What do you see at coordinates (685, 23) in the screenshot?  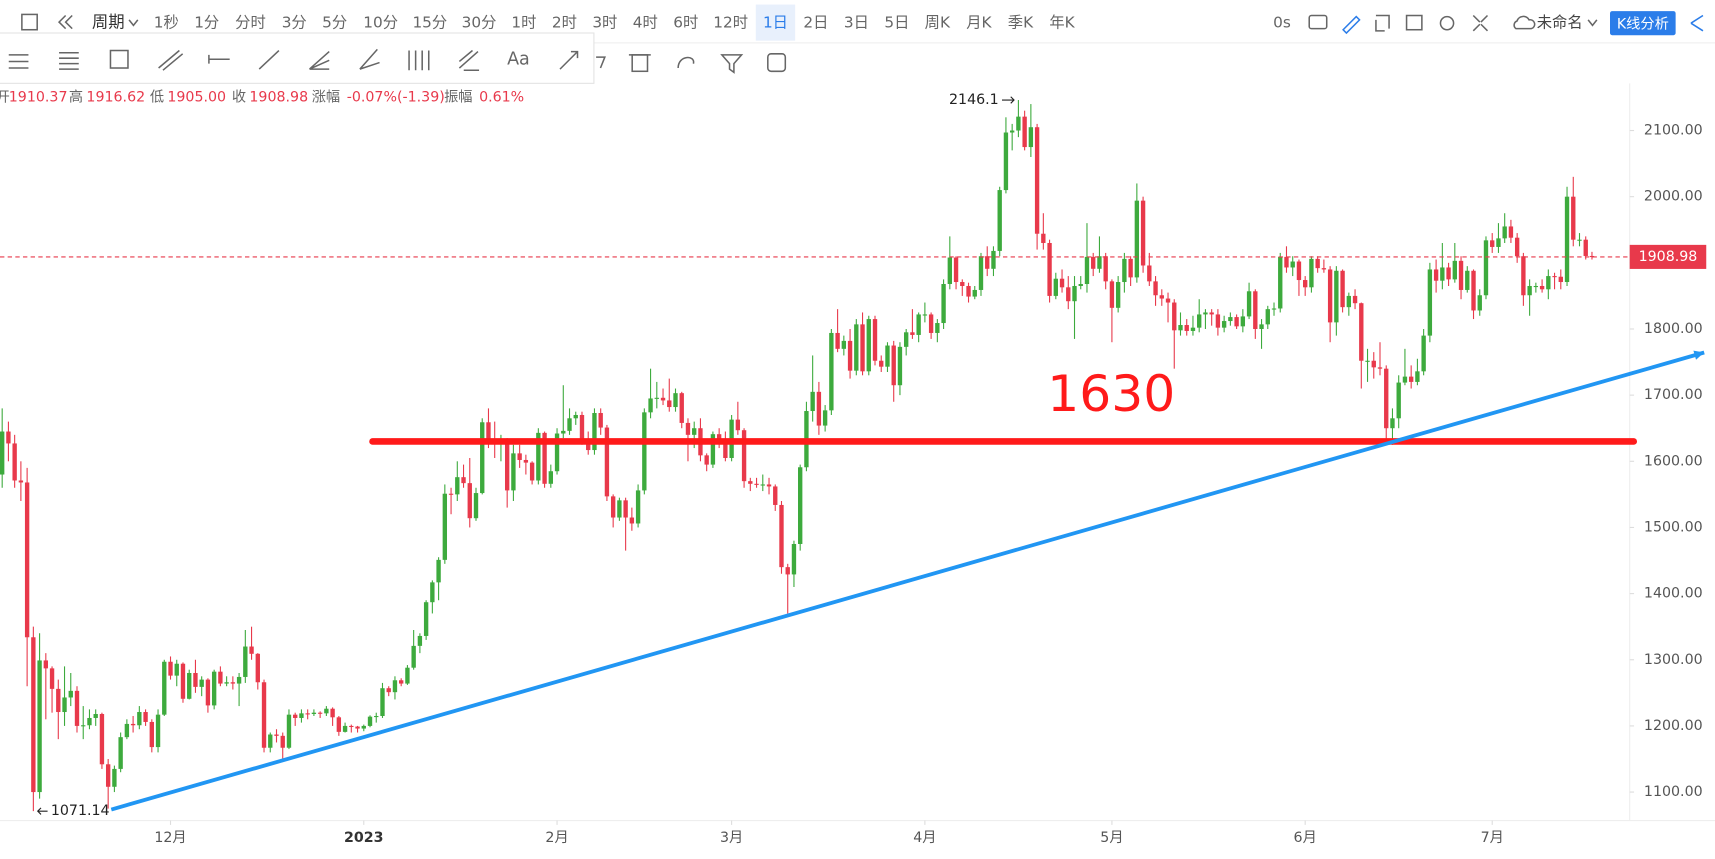 I see `period-tab: 6时` at bounding box center [685, 23].